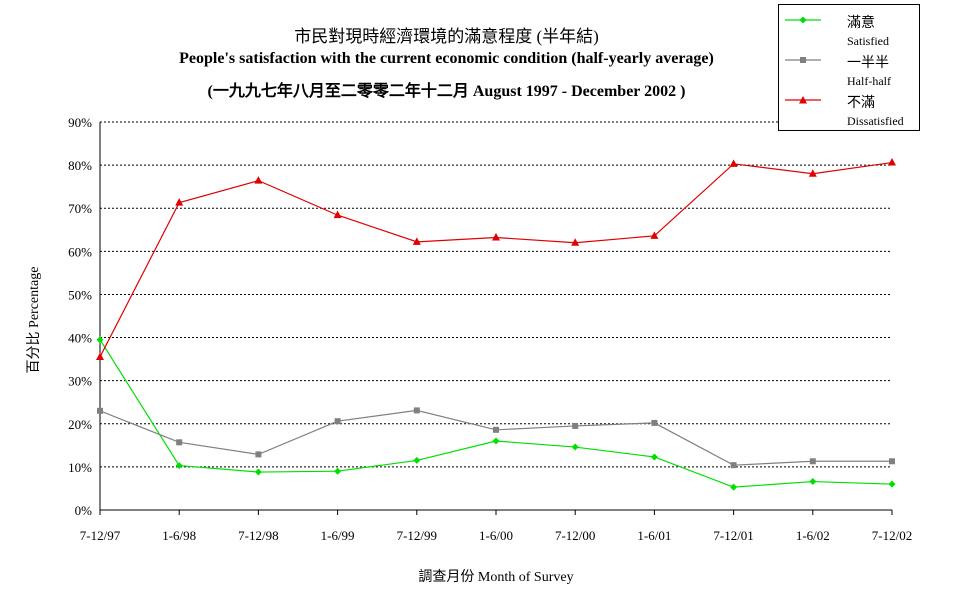 This screenshot has width=977, height=600. Describe the element at coordinates (875, 121) in the screenshot. I see `legend-label-dissatisfied-en: Dissatisfied` at that location.